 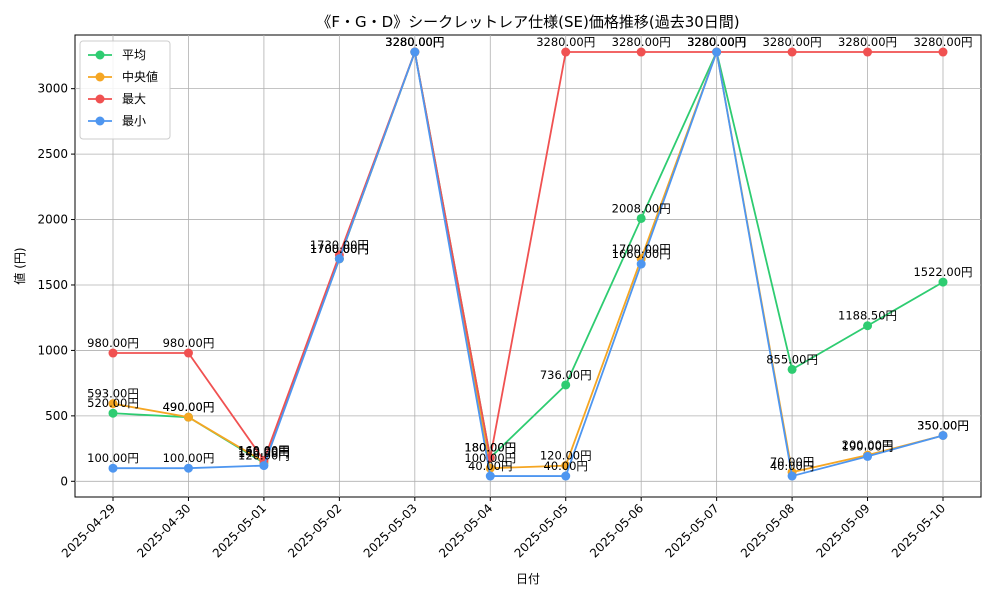 What do you see at coordinates (52, 285) in the screenshot?
I see `y-tick-label: 1500` at bounding box center [52, 285].